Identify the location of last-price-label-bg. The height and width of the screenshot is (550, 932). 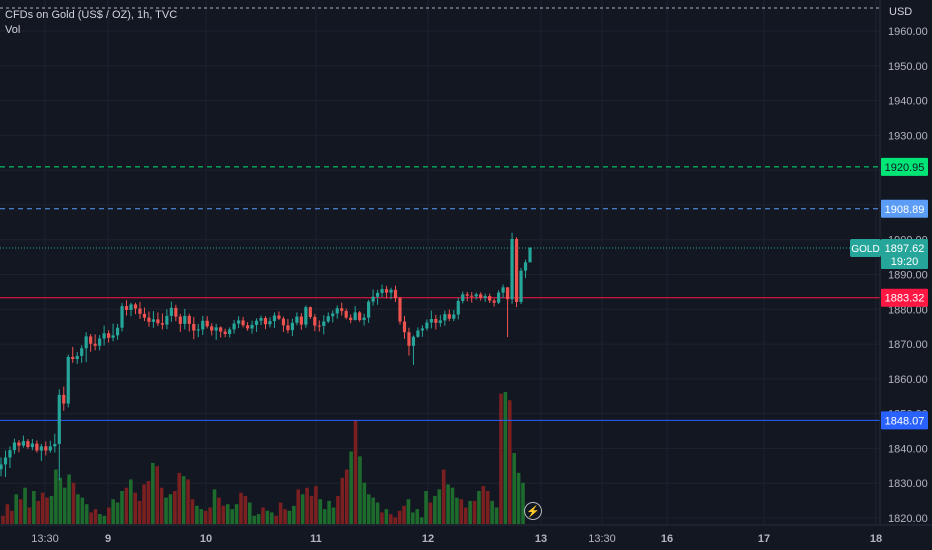
(904, 253).